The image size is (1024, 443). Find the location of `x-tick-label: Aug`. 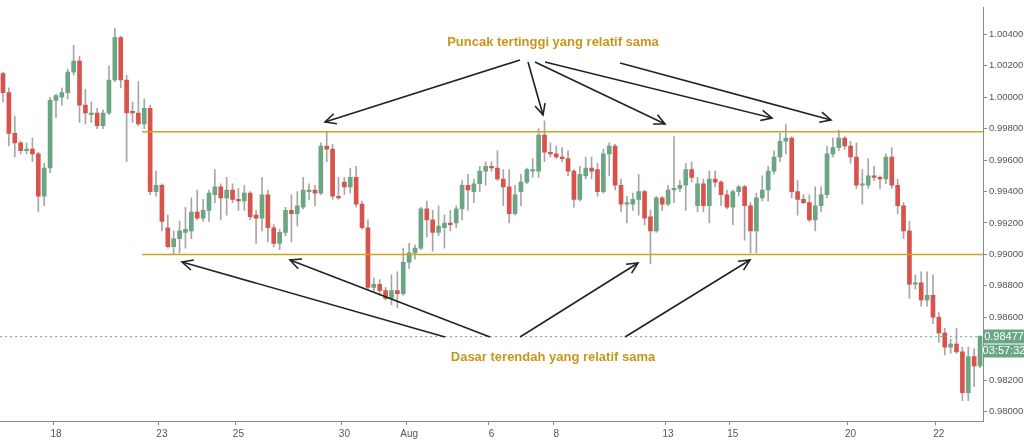

x-tick-label: Aug is located at coordinates (409, 433).